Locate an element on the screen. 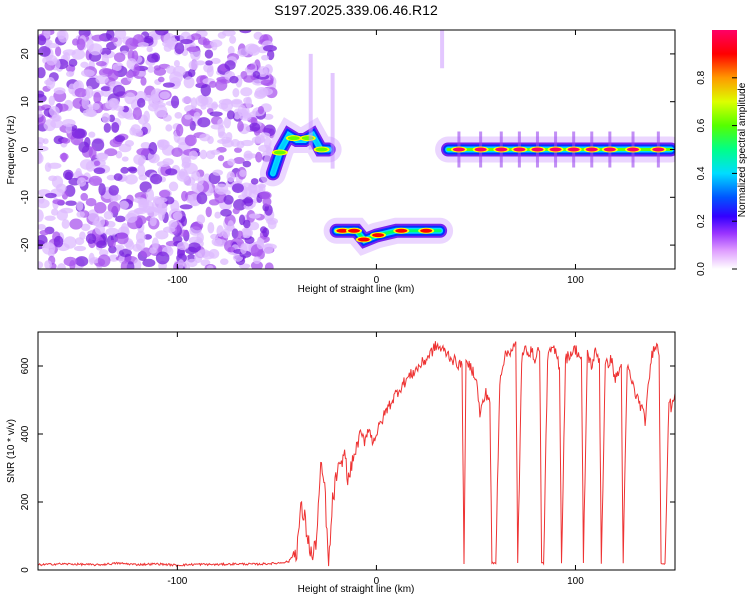 The width and height of the screenshot is (750, 600). spectrogram-xlabel: Height of straight line (km) is located at coordinates (356, 289).